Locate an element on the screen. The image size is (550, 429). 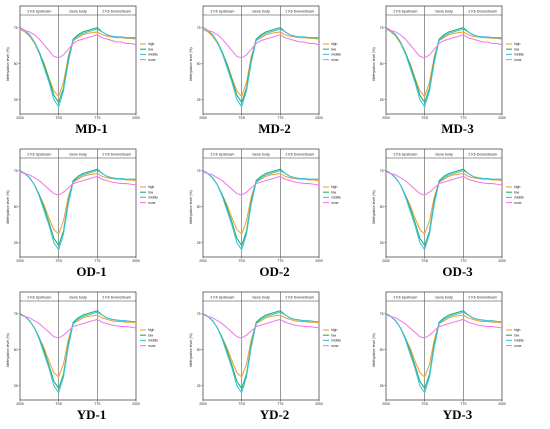
panel-label: OD-2 is located at coordinates (274, 271).